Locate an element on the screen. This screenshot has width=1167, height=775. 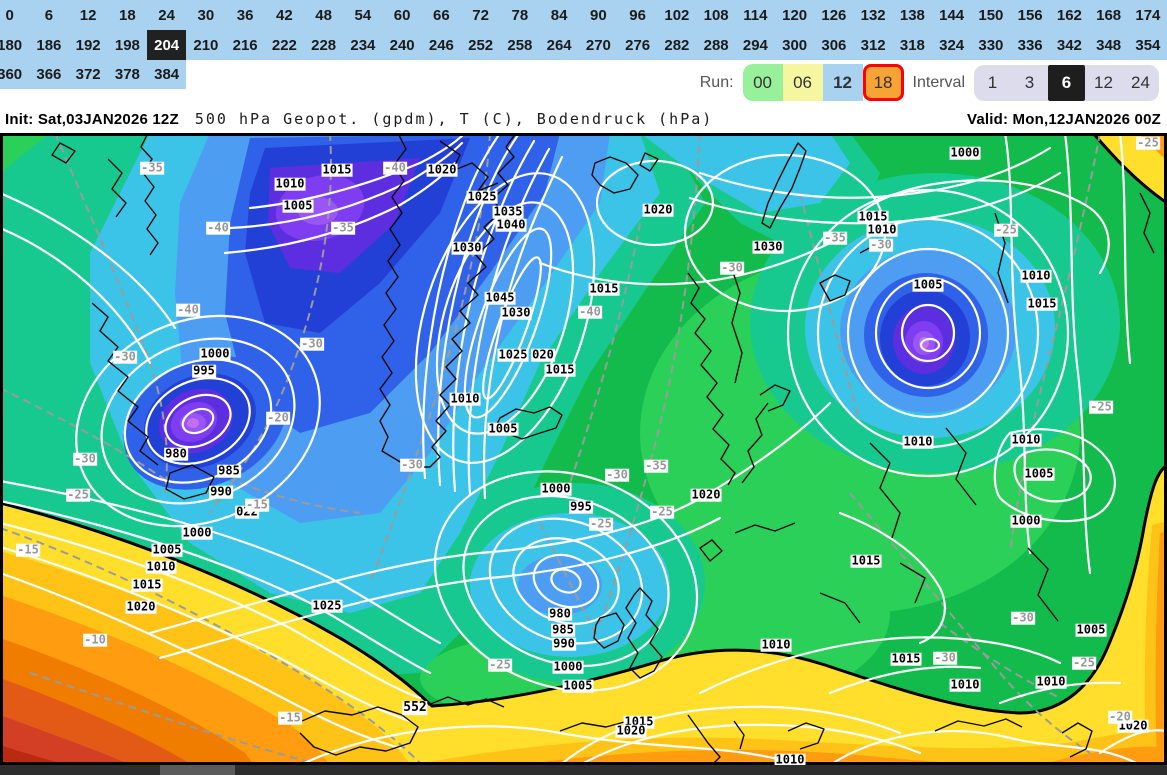
hour-384: 384 is located at coordinates (167, 74).